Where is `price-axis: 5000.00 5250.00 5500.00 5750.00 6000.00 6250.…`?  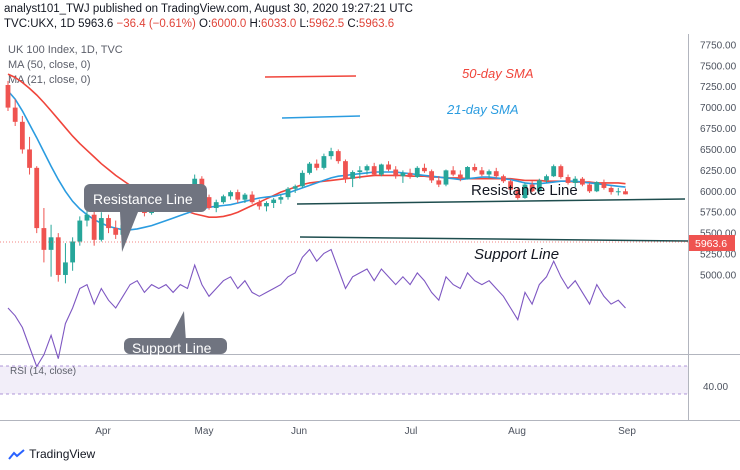 price-axis: 5000.00 5250.00 5500.00 5750.00 6000.00 6250.… is located at coordinates (718, 160).